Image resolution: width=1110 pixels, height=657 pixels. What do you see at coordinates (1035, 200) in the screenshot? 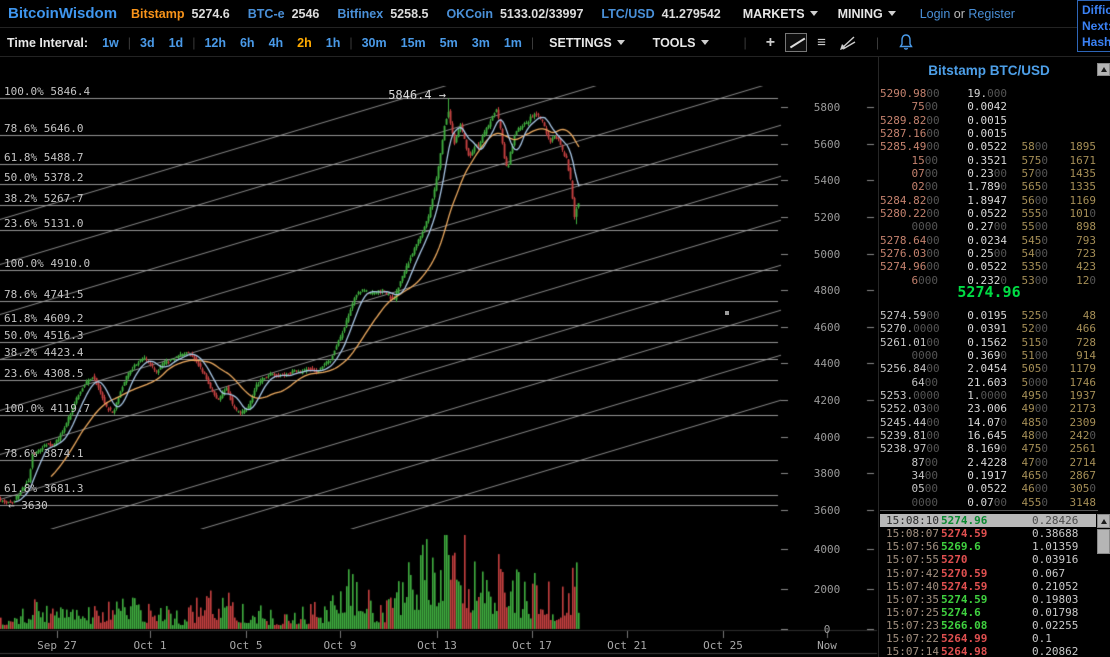
I see `depth-price: 5600` at bounding box center [1035, 200].